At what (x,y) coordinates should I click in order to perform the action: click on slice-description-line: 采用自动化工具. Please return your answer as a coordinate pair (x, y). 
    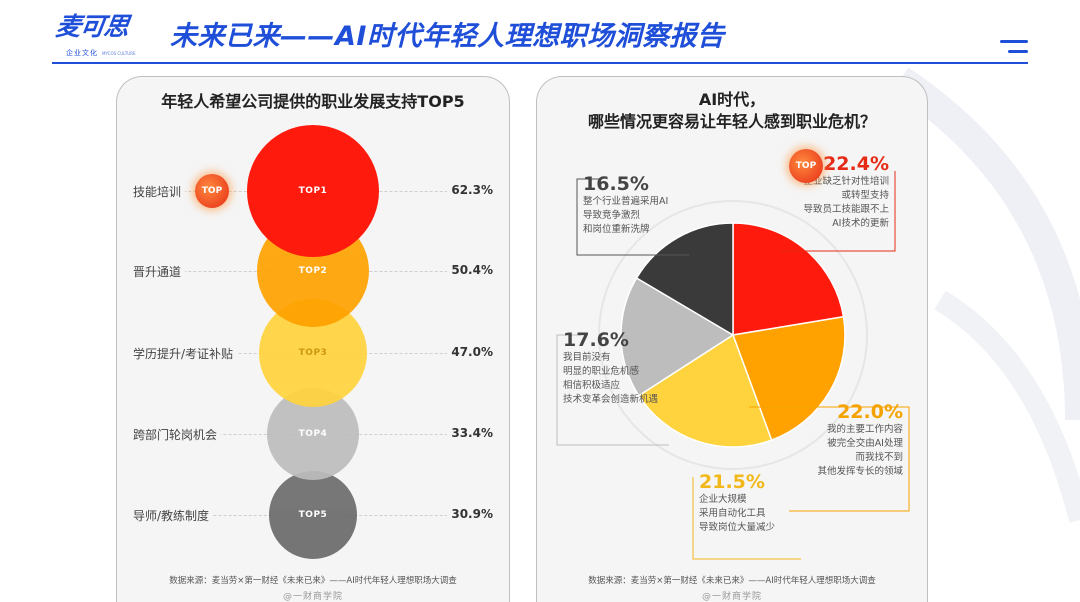
    Looking at the image, I should click on (732, 513).